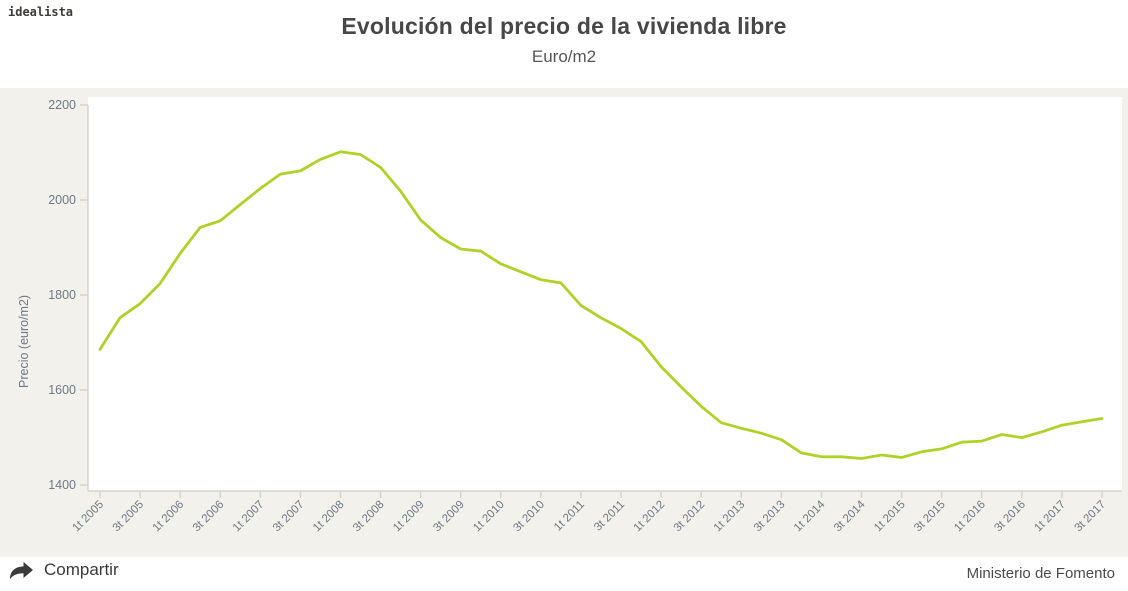  Describe the element at coordinates (62, 105) in the screenshot. I see `y-tick-label: 2200` at that location.